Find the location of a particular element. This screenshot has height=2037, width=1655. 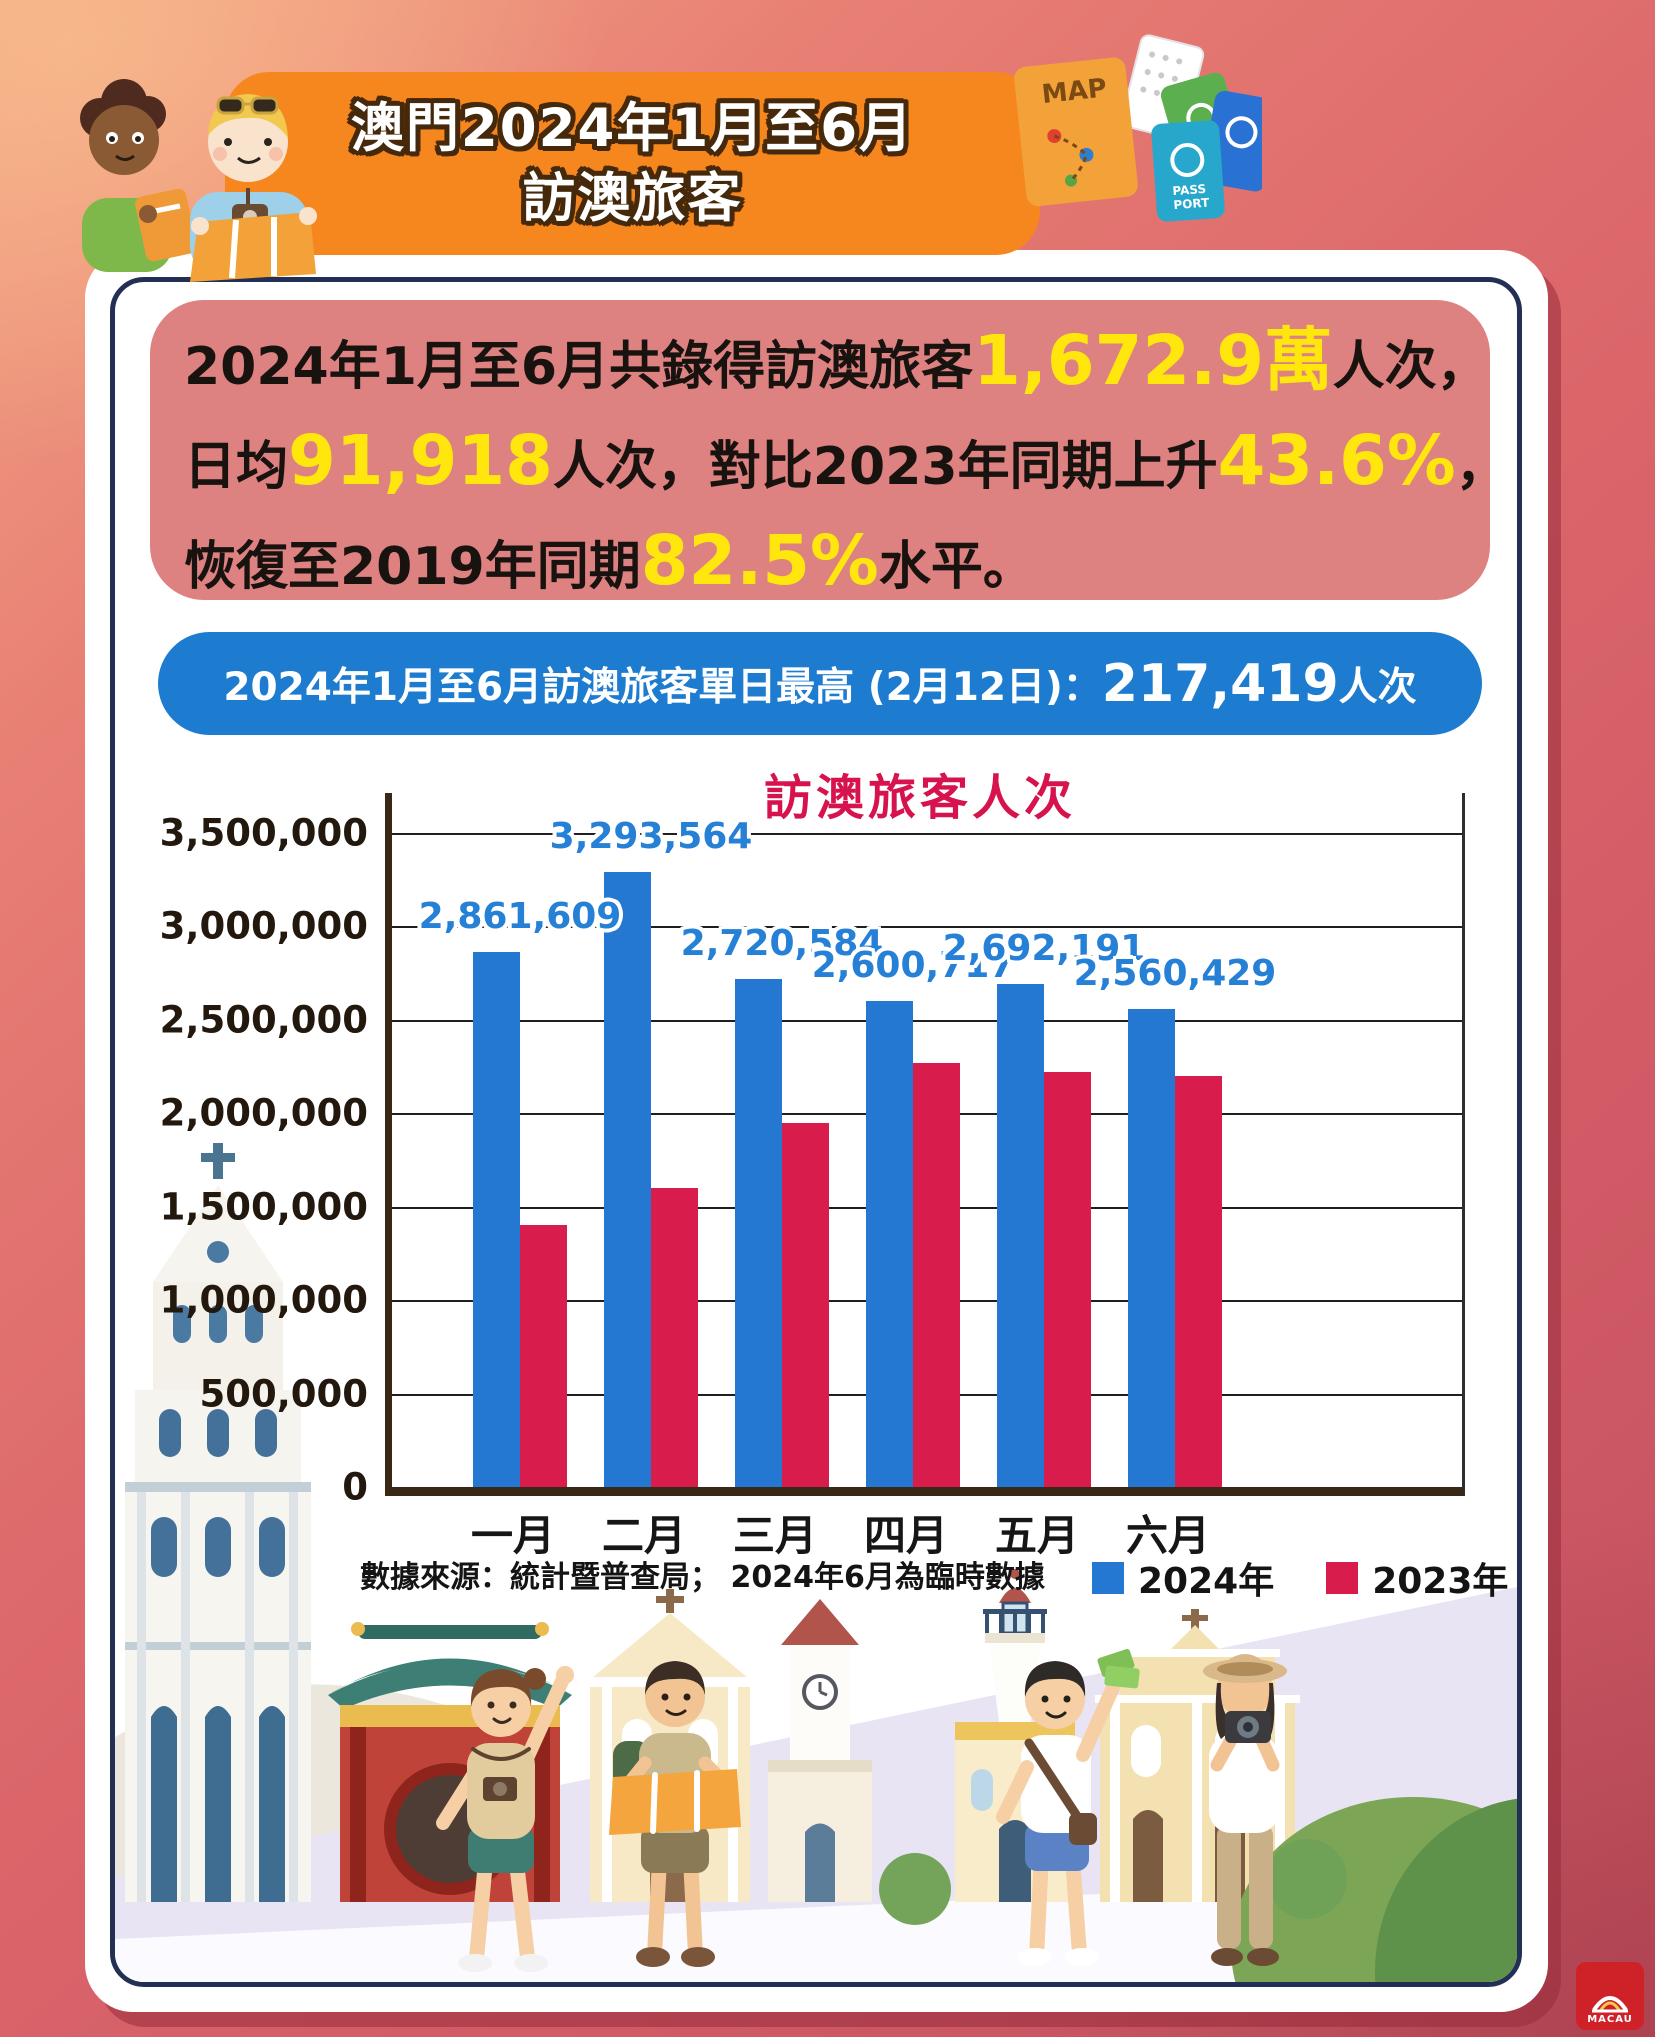

map-label: MAP is located at coordinates (1074, 91).